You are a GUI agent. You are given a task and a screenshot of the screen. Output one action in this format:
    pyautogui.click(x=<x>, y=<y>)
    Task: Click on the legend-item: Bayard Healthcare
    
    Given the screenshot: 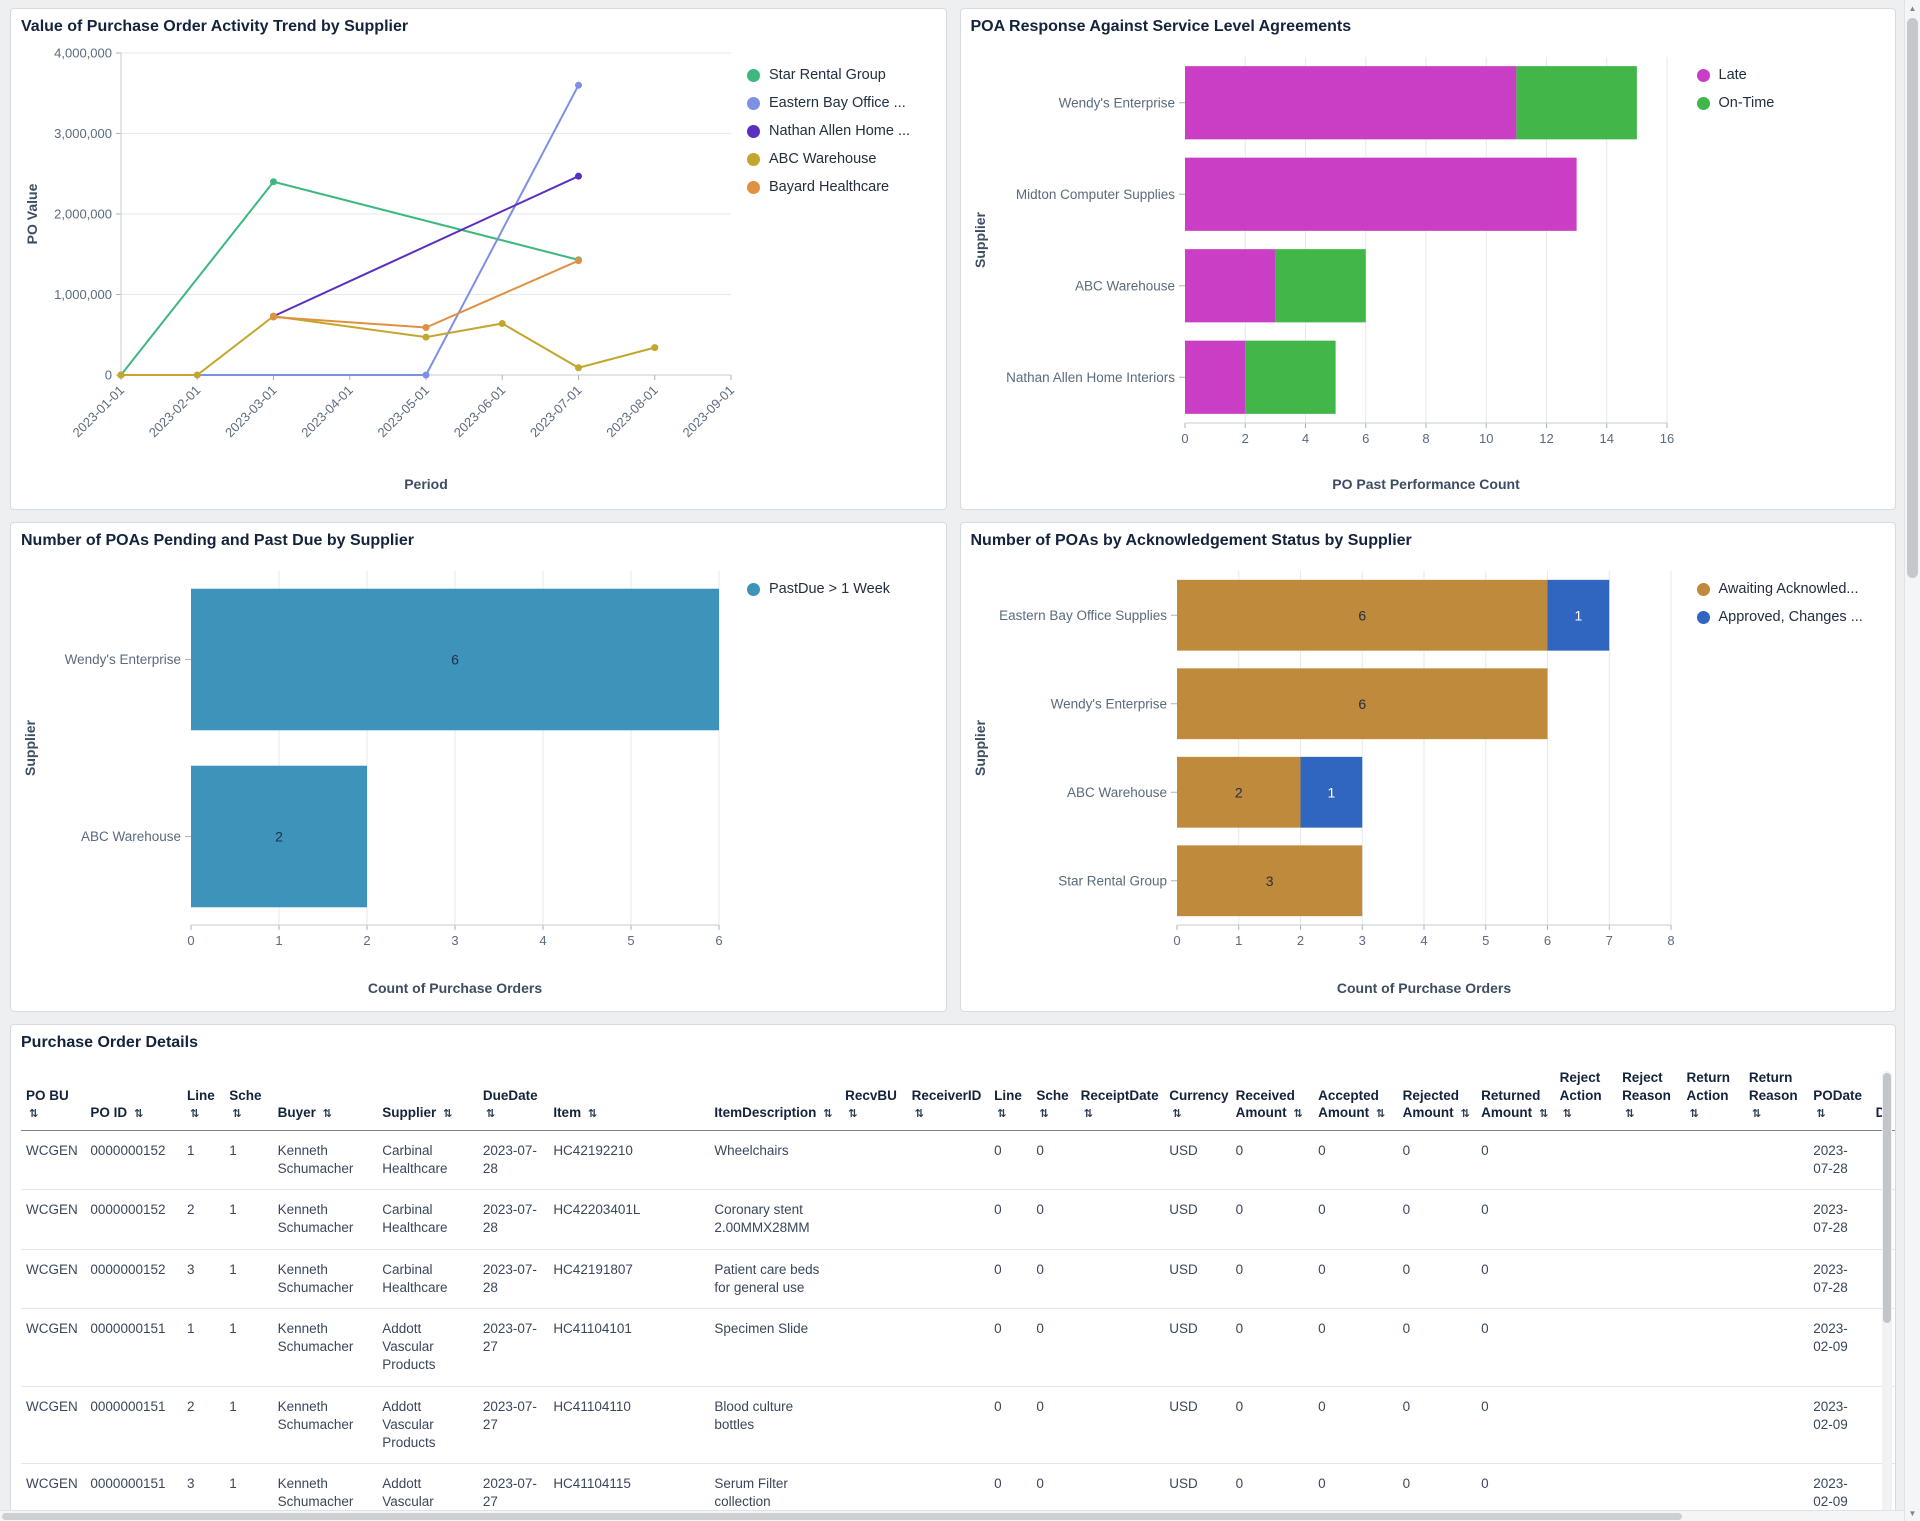 What is the action you would take?
    pyautogui.click(x=841, y=187)
    